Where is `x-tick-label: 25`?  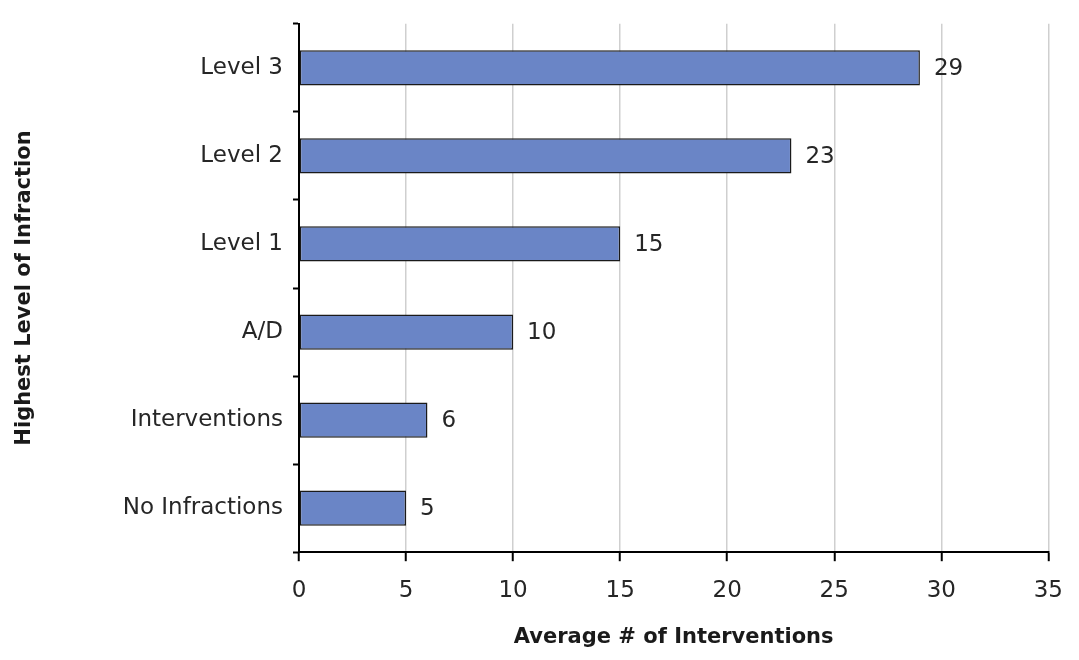 x-tick-label: 25 is located at coordinates (834, 588).